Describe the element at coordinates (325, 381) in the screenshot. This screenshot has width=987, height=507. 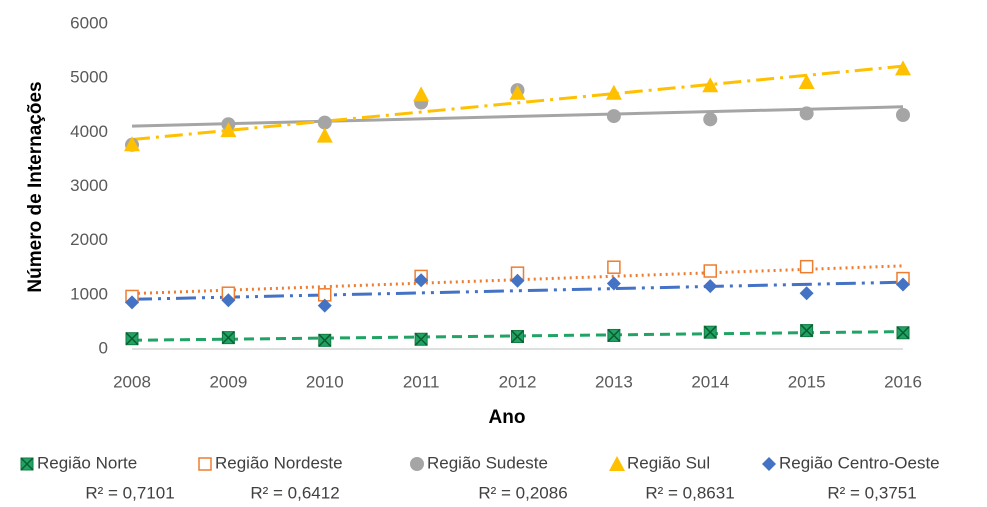
I see `x-tick-label: 2010` at that location.